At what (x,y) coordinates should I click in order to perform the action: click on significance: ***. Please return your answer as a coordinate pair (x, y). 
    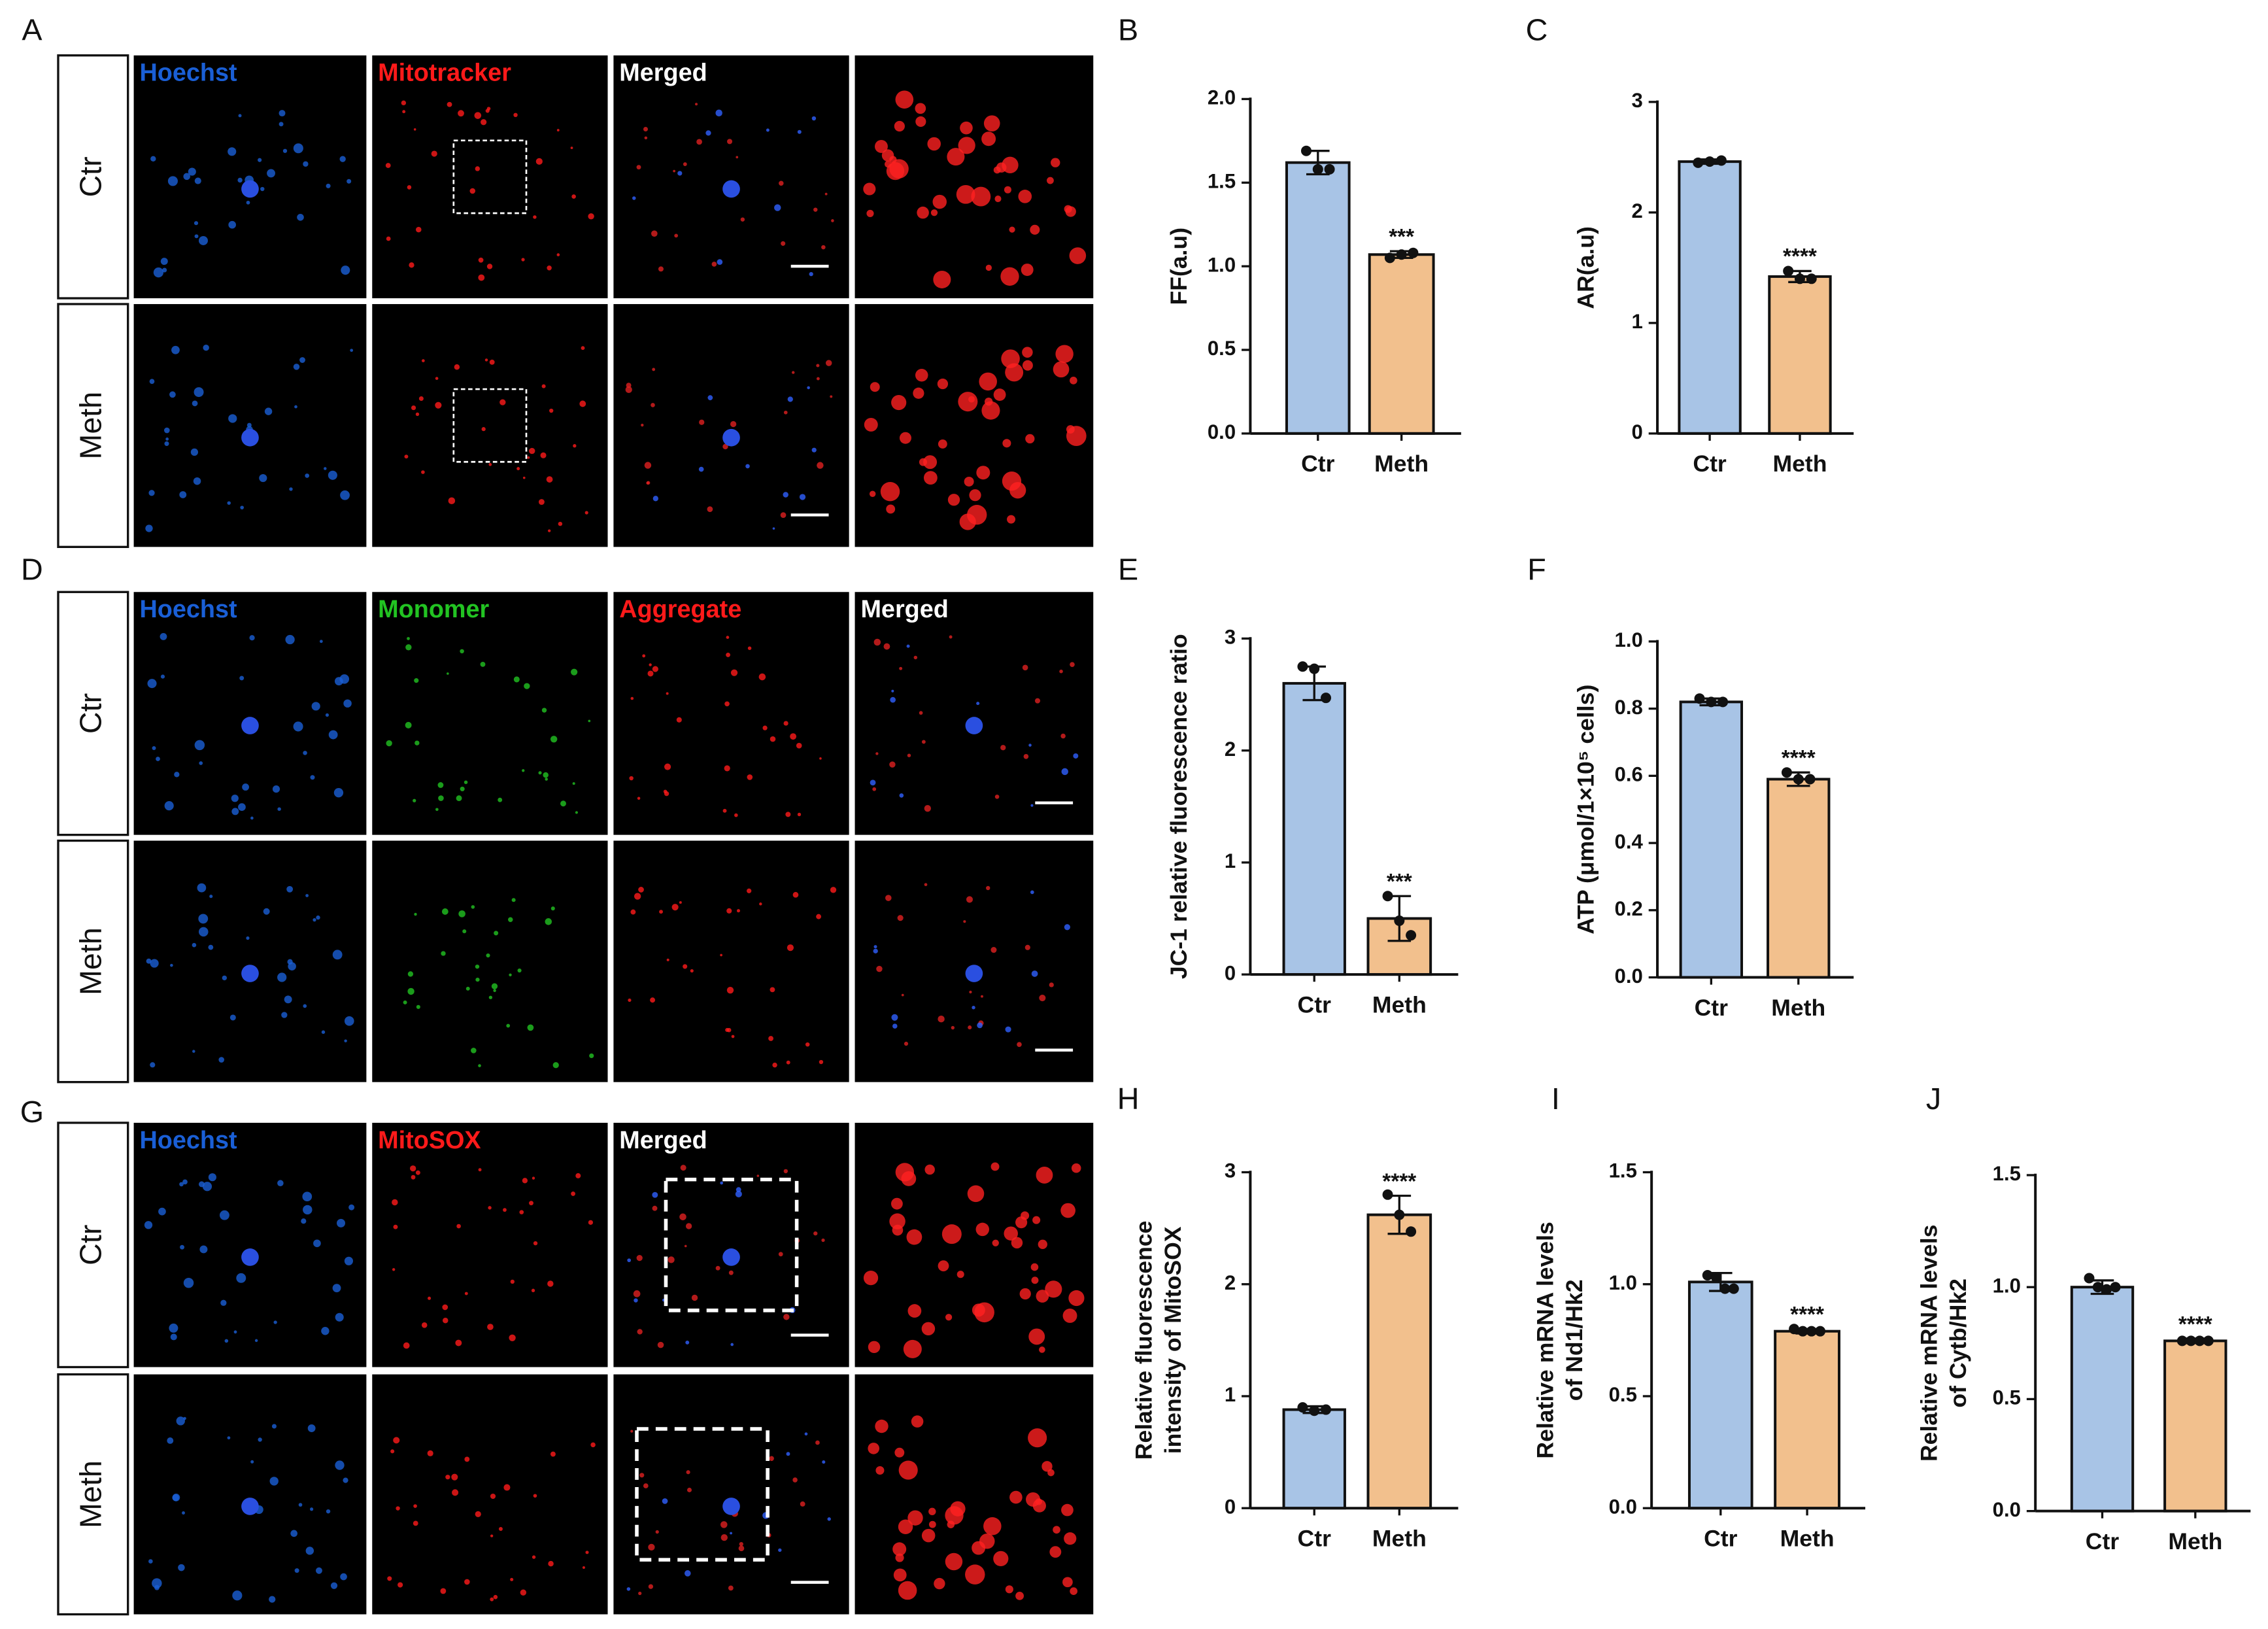
    Looking at the image, I should click on (1402, 237).